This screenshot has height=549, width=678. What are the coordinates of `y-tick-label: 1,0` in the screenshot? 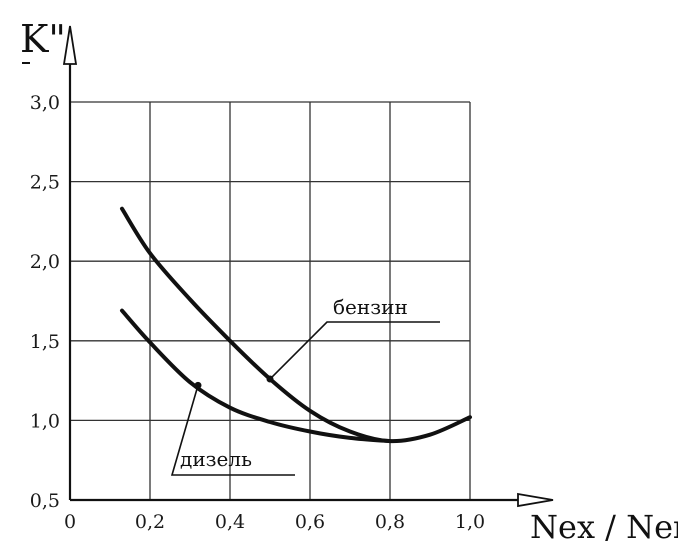 It's located at (45, 421).